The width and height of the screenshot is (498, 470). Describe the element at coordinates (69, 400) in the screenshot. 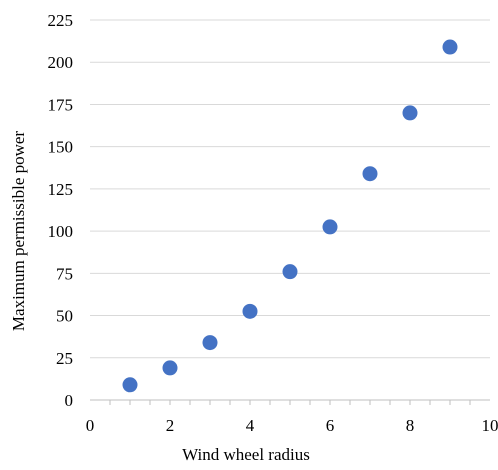

I see `y-tick-label: 0` at that location.